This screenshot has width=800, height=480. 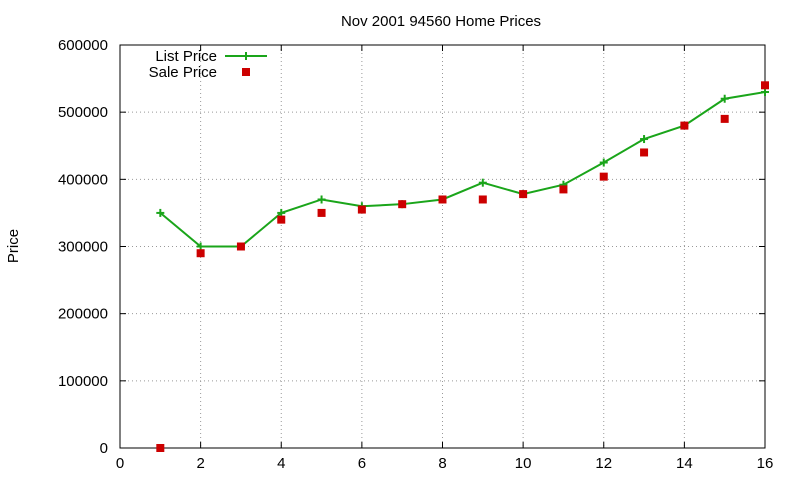 I want to click on x-tick-label: 2, so click(x=200, y=463).